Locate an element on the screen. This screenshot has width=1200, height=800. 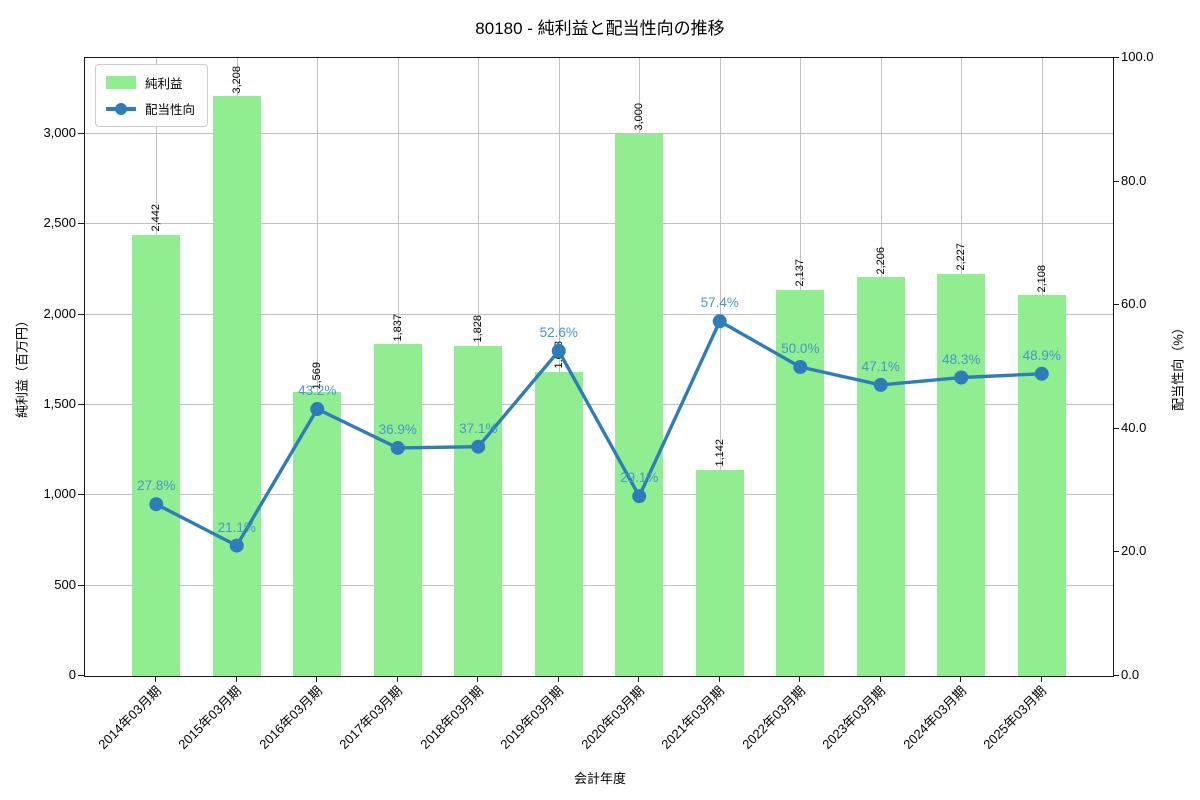
x-axis-tick-label: 2023年03月期 is located at coordinates (854, 717).